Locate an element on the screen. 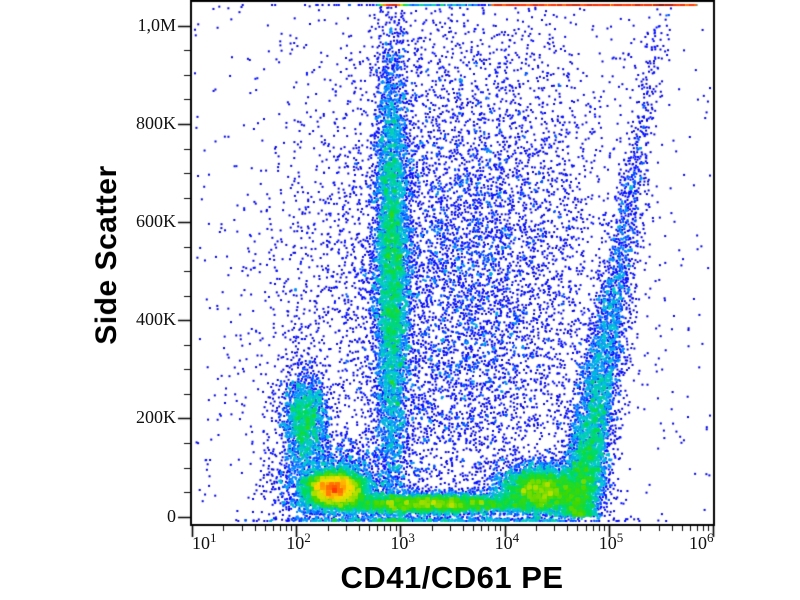 The width and height of the screenshot is (800, 600). x-tick-label: 10¹ is located at coordinates (204, 541).